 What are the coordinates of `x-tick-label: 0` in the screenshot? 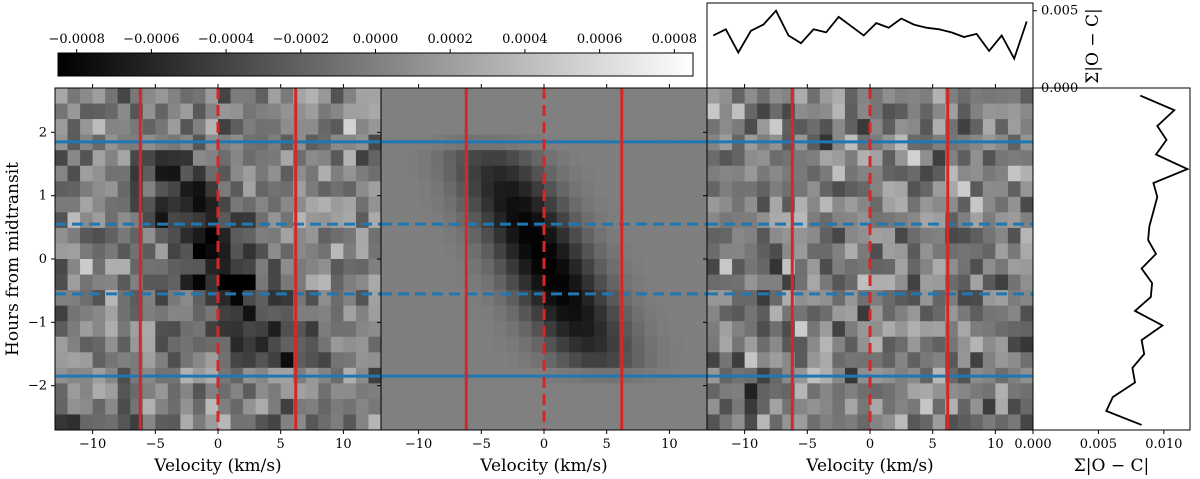 It's located at (218, 444).